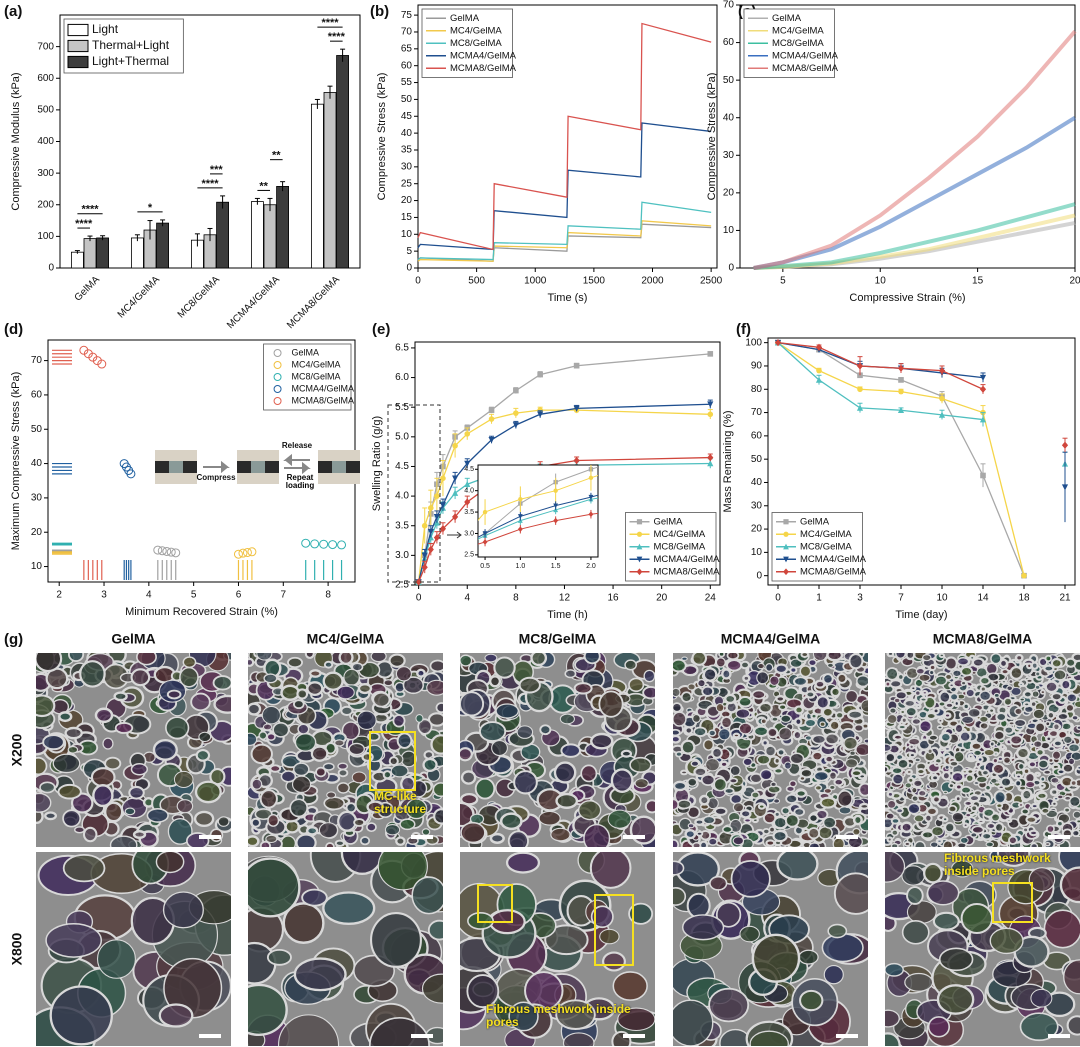 This screenshot has height=1047, width=1080. I want to click on y-axis-label: Compressive Stress (kPa), so click(382, 137).